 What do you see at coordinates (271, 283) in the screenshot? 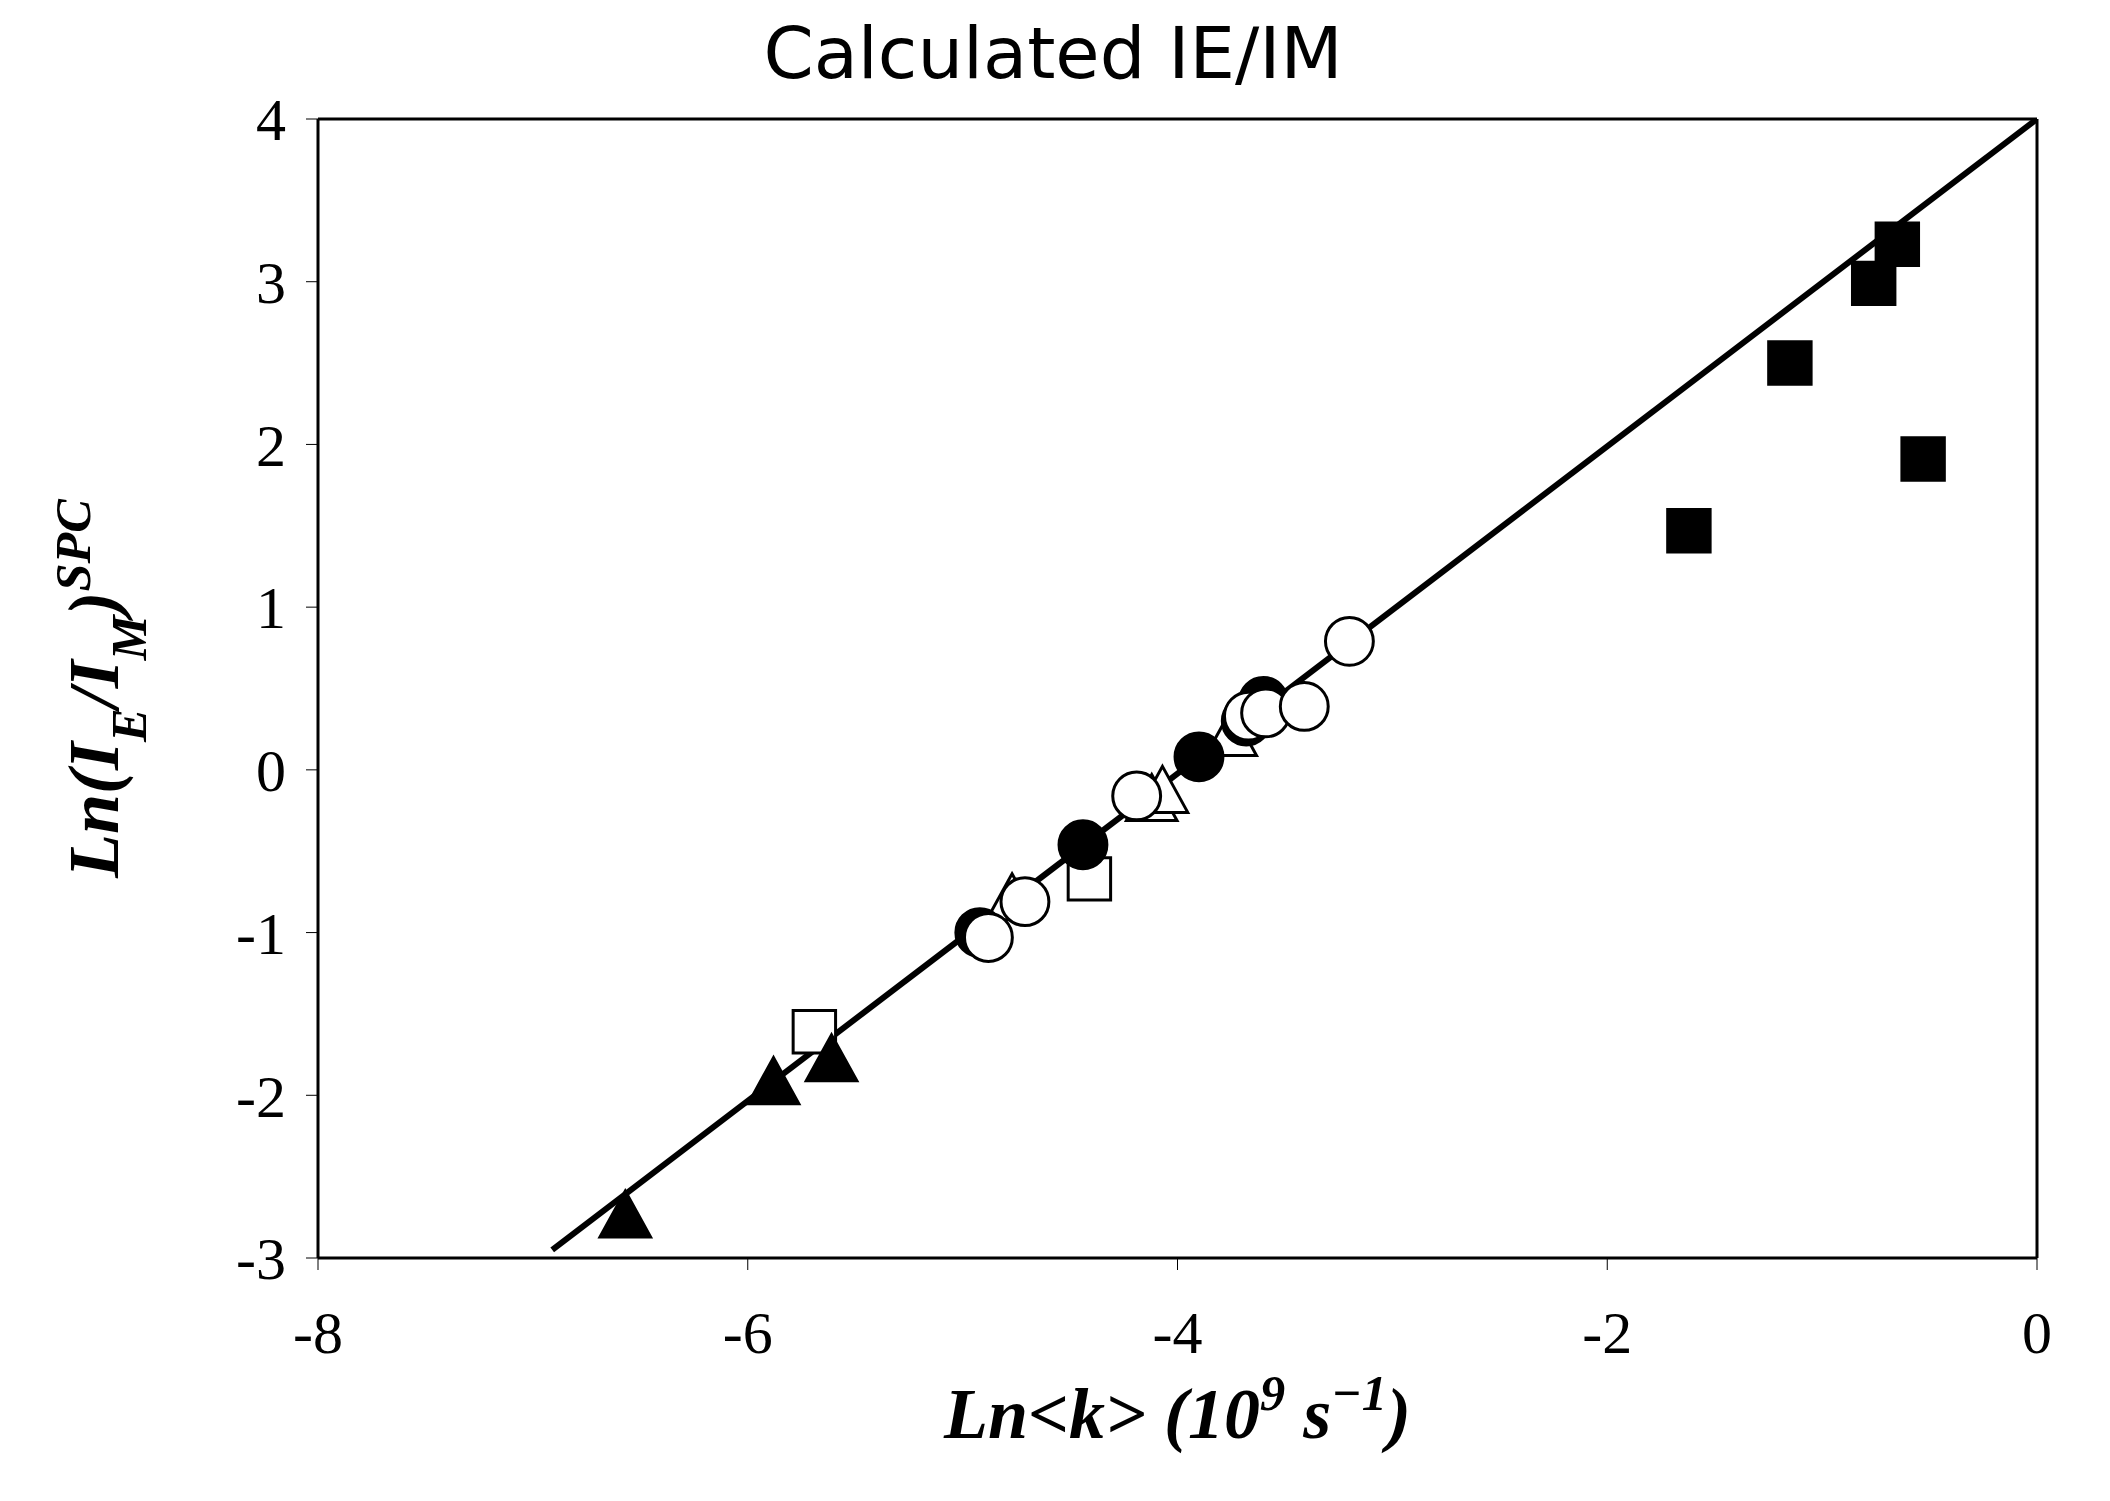
I see `y-tick-label: 3` at bounding box center [271, 283].